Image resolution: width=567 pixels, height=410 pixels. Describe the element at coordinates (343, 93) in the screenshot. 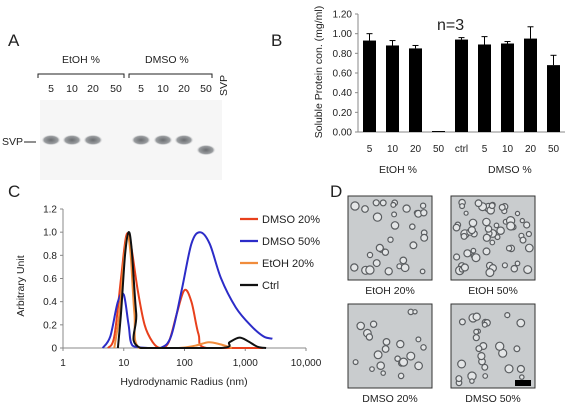

I see `bar-chart-y-tick-label: 0.40` at that location.